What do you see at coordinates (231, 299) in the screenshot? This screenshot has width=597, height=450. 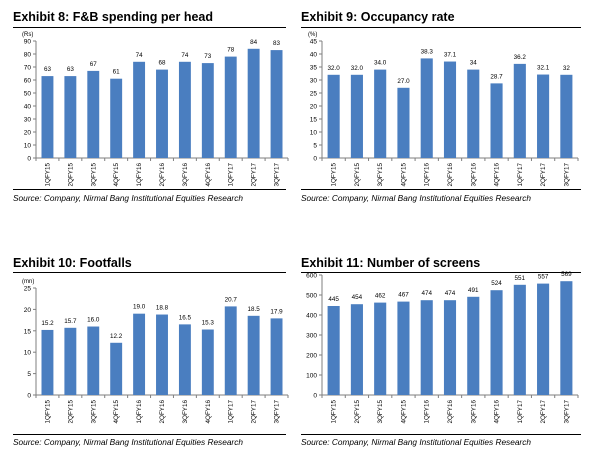 I see `bar-value-label: 20.7` at bounding box center [231, 299].